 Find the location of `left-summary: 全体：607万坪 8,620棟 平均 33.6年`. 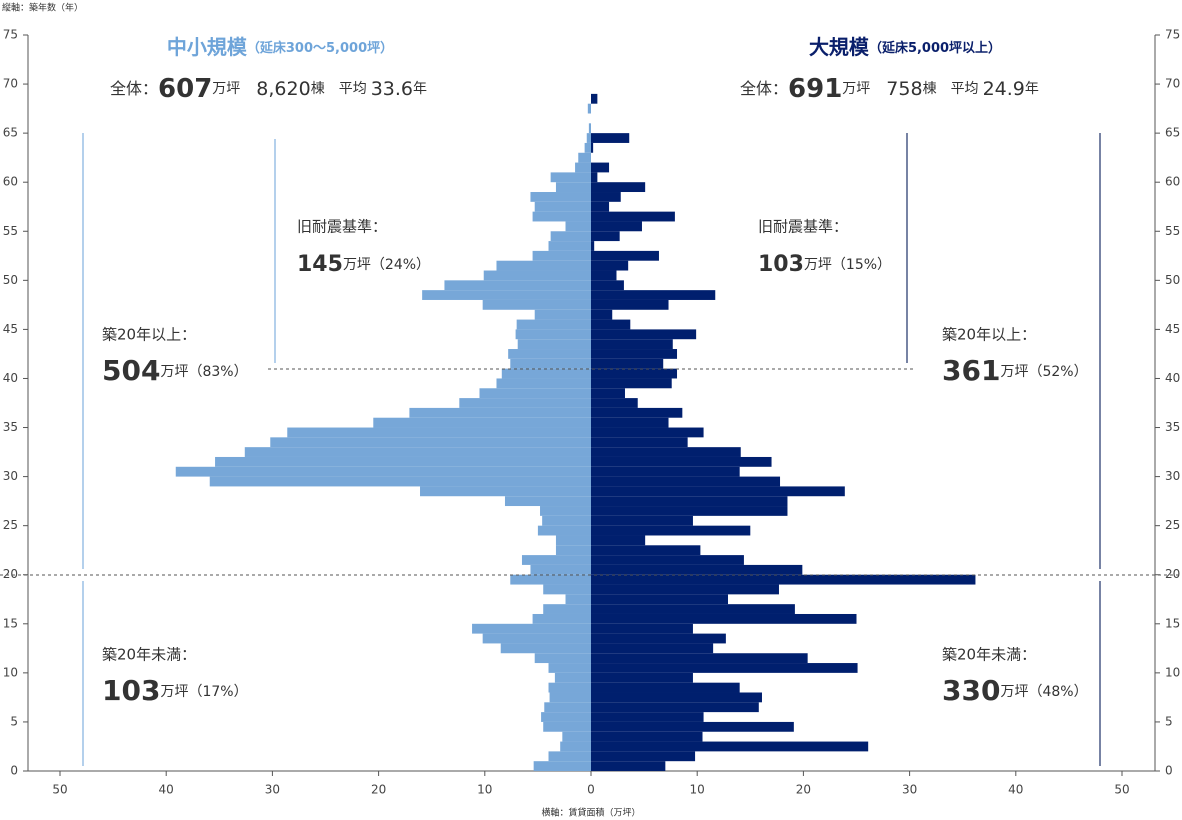

left-summary: 全体：607万坪 8,620棟 平均 33.6年 is located at coordinates (268, 89).